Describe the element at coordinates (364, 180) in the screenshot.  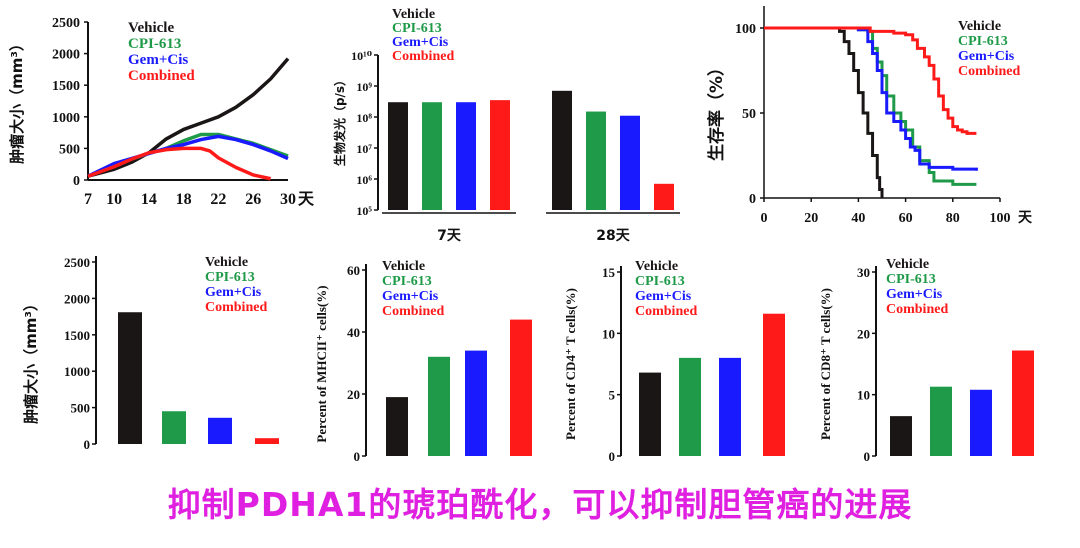
I see `y-tick-label: 10⁶` at that location.